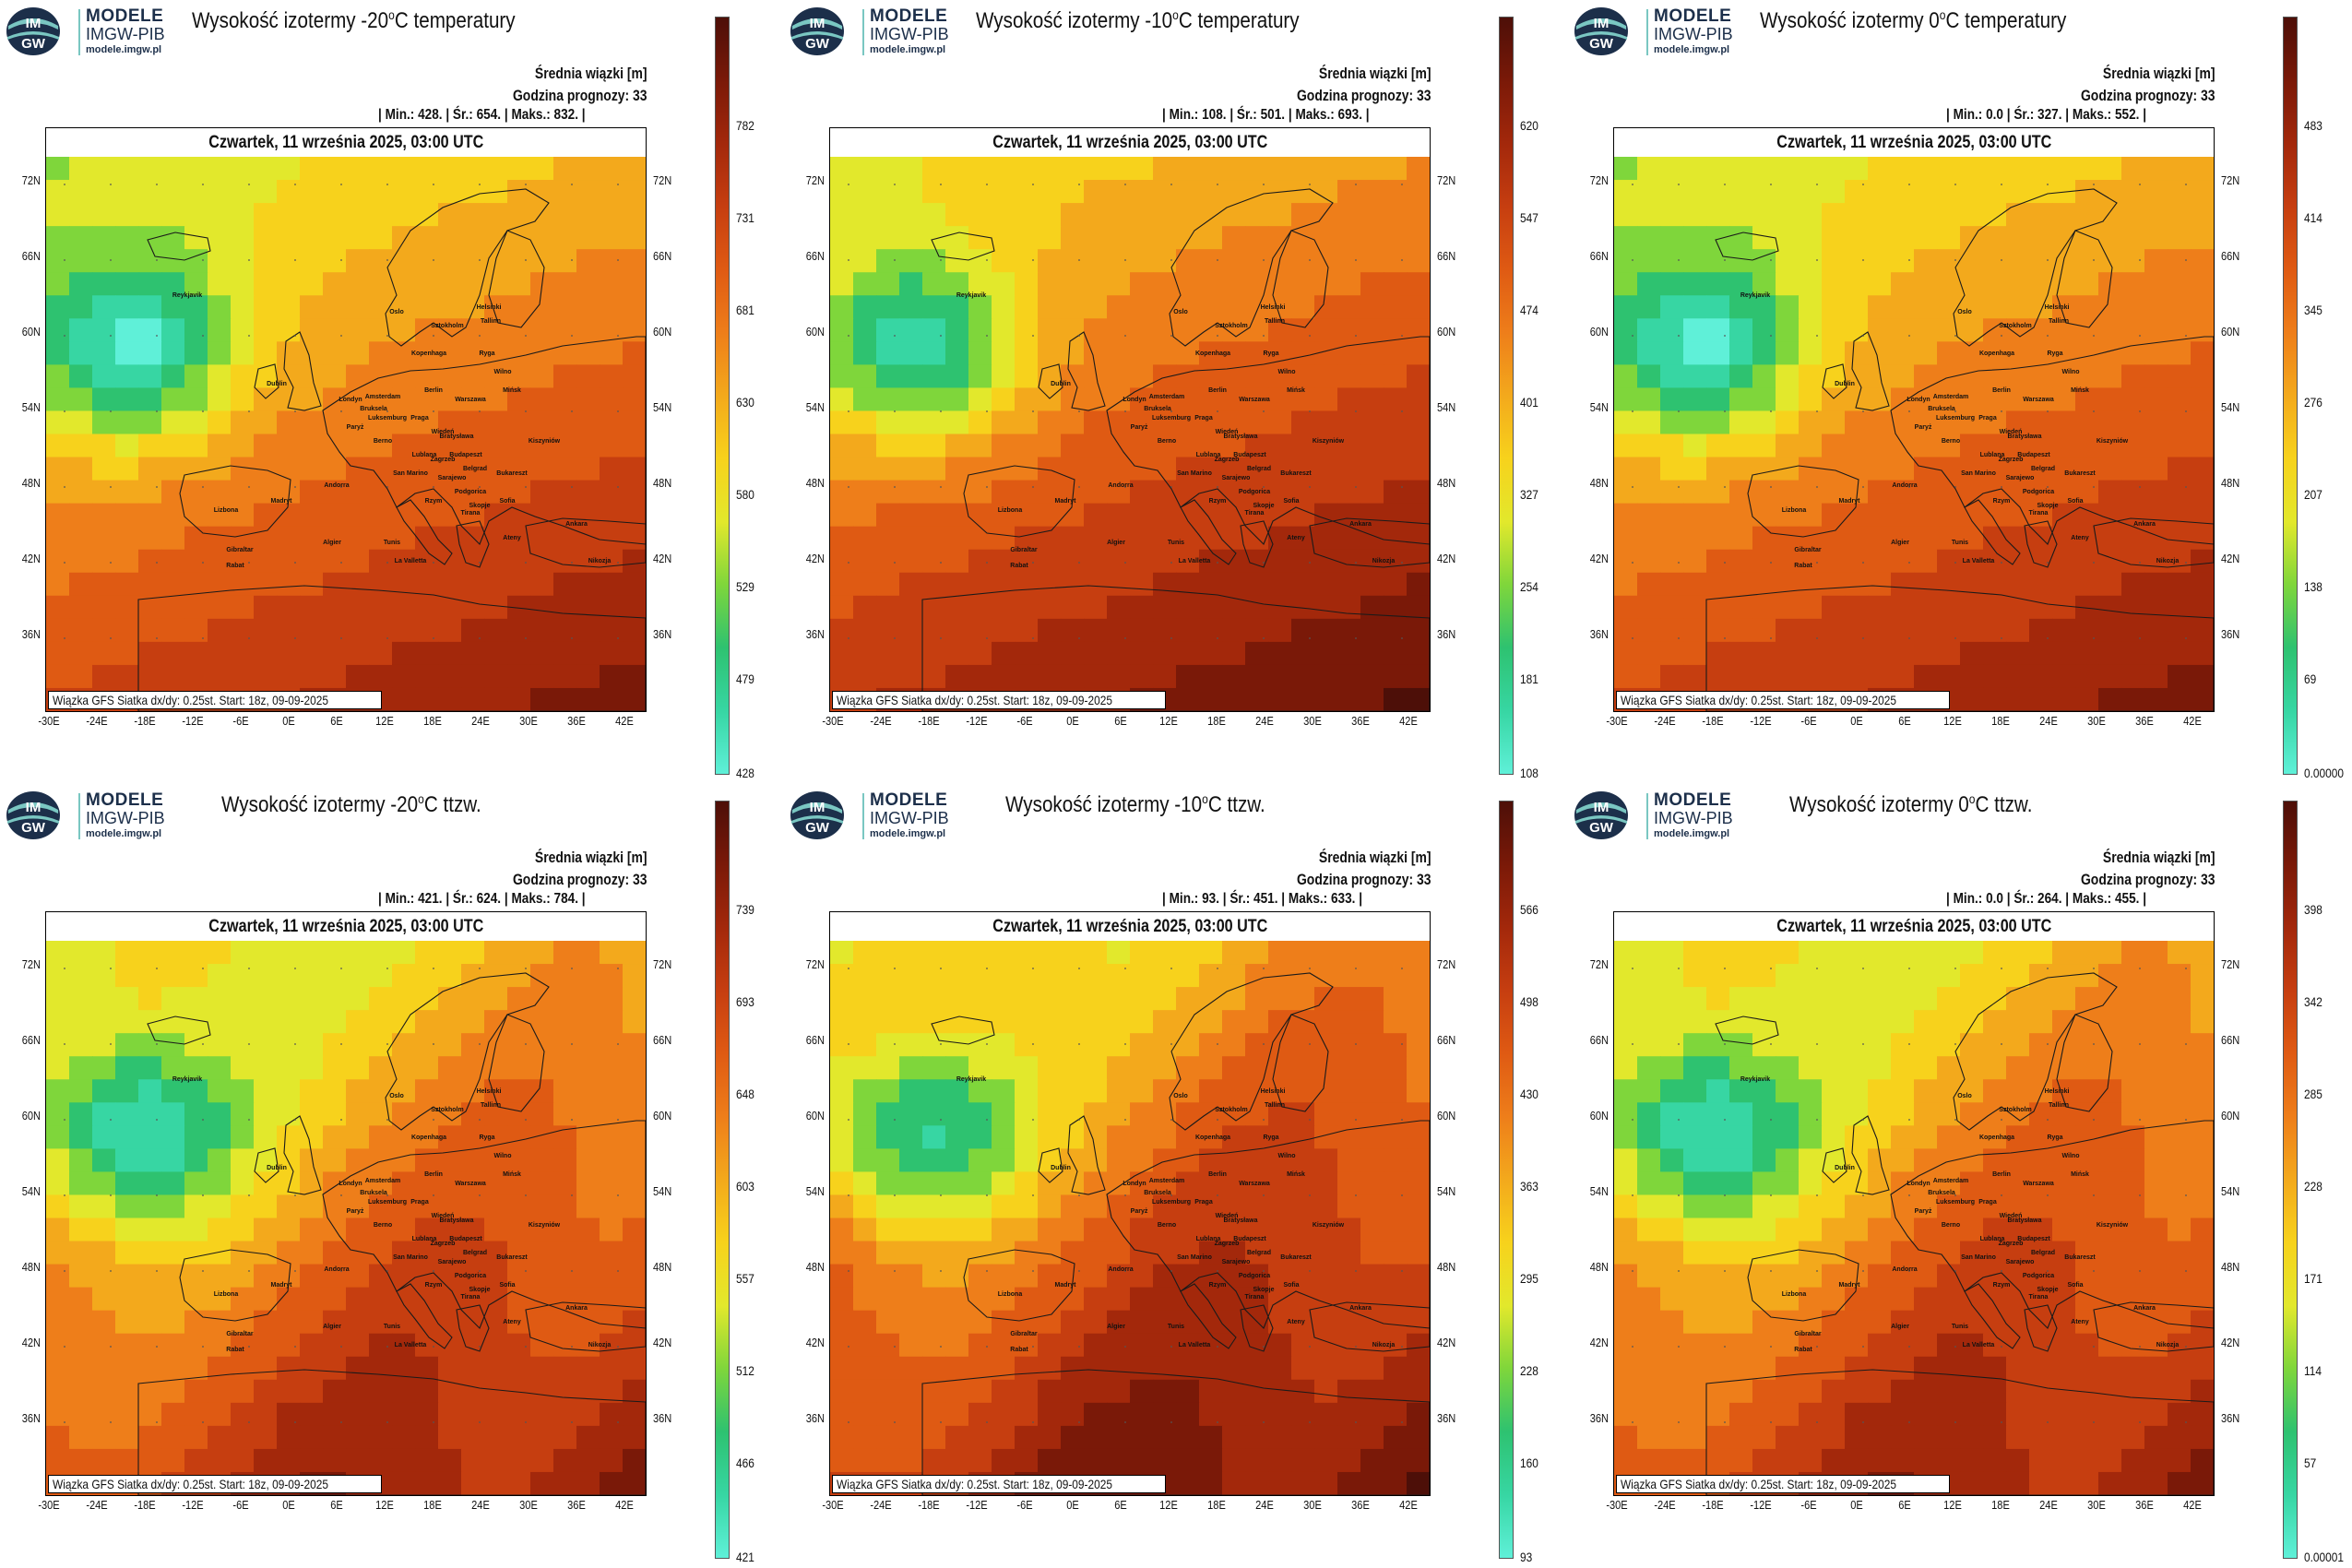 The height and width of the screenshot is (1568, 2352). What do you see at coordinates (346, 142) in the screenshot?
I see `valid-date: Czwartek, 11 września 2025, 03:00 UTC` at bounding box center [346, 142].